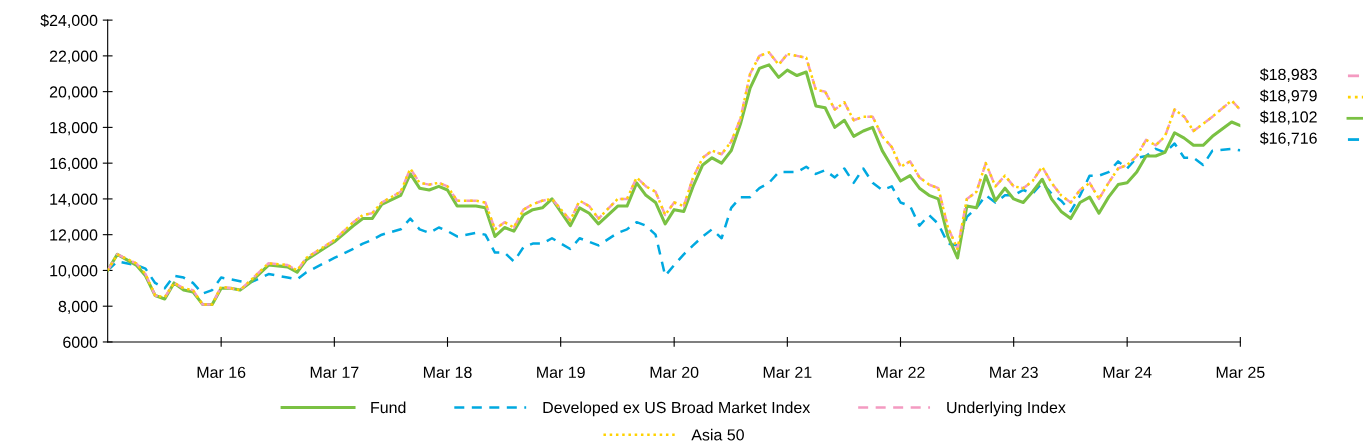 Image resolution: width=1363 pixels, height=447 pixels. Describe the element at coordinates (1288, 117) in the screenshot. I see `annotation: $18,102` at that location.